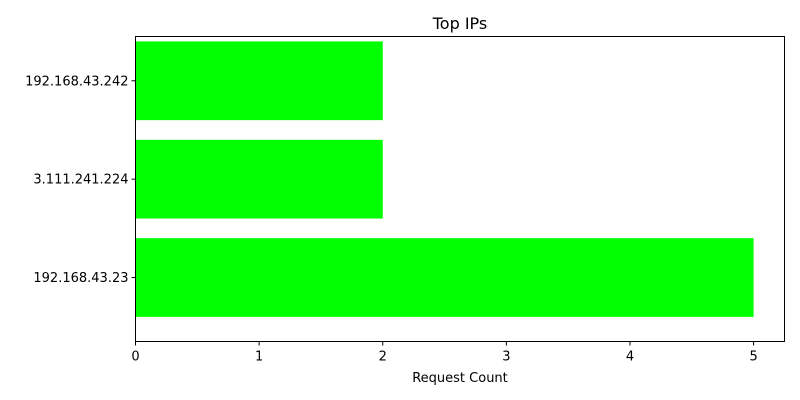 The image size is (800, 400). What do you see at coordinates (259, 357) in the screenshot?
I see `x-tick-label: 1` at bounding box center [259, 357].